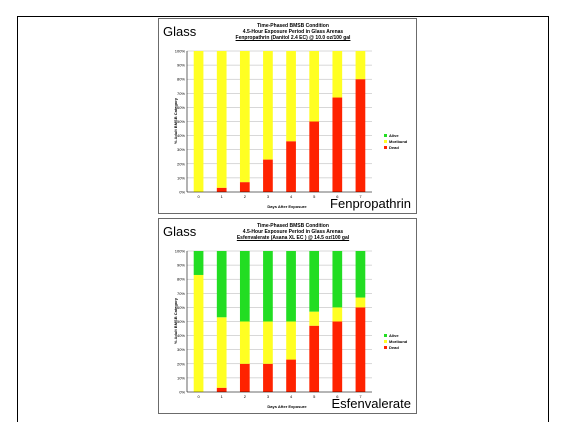 The height and width of the screenshot is (422, 567). What do you see at coordinates (181, 79) in the screenshot?
I see `y-tick-label: 80%` at bounding box center [181, 79].